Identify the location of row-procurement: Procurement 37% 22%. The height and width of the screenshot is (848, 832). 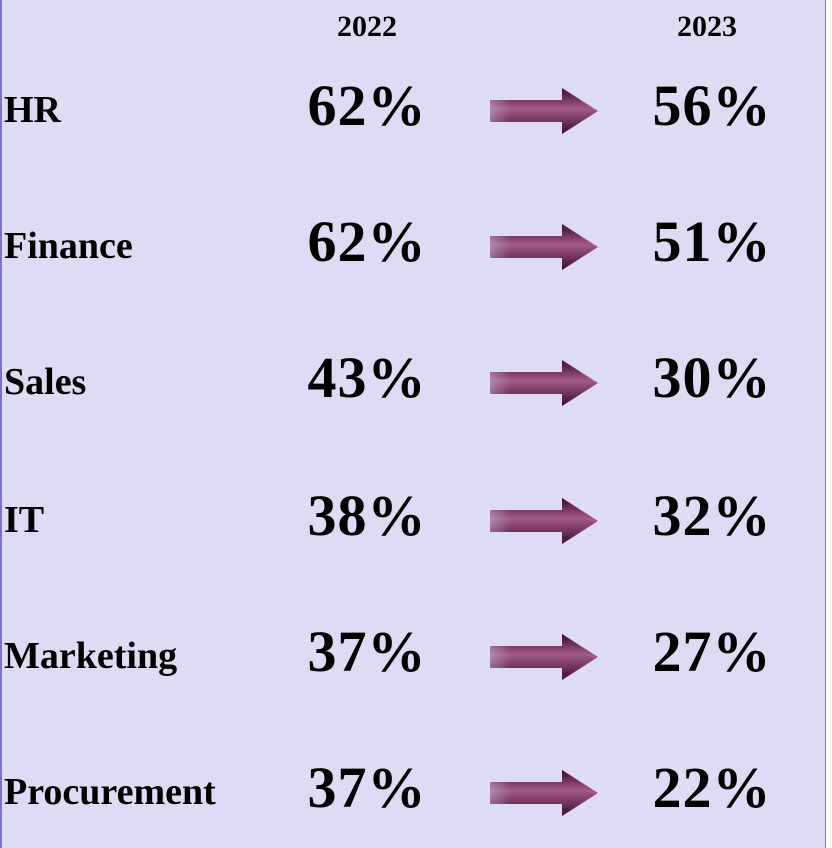
(415, 796).